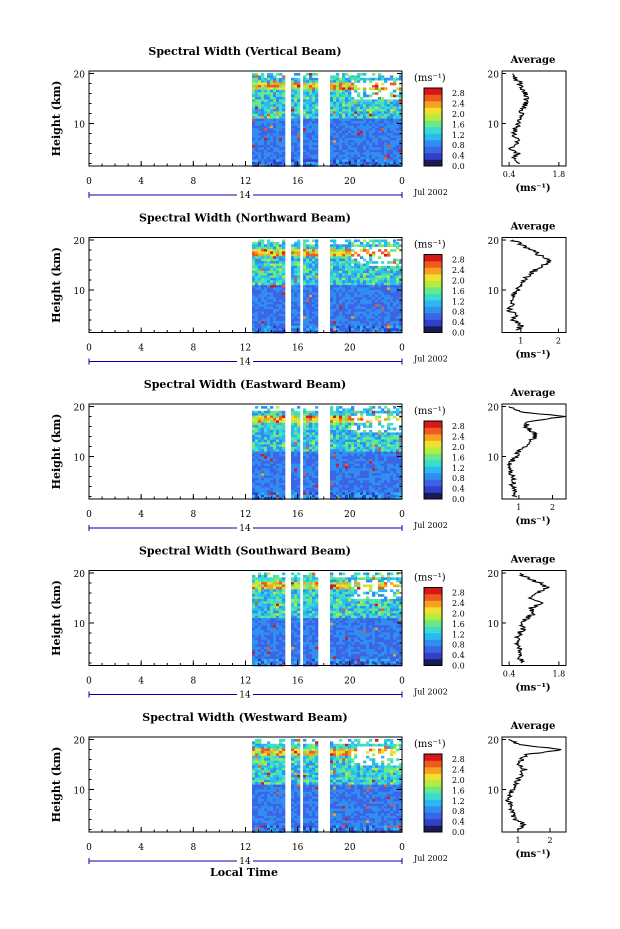 The height and width of the screenshot is (929, 620). I want to click on x-tick-label: 20, so click(350, 515).